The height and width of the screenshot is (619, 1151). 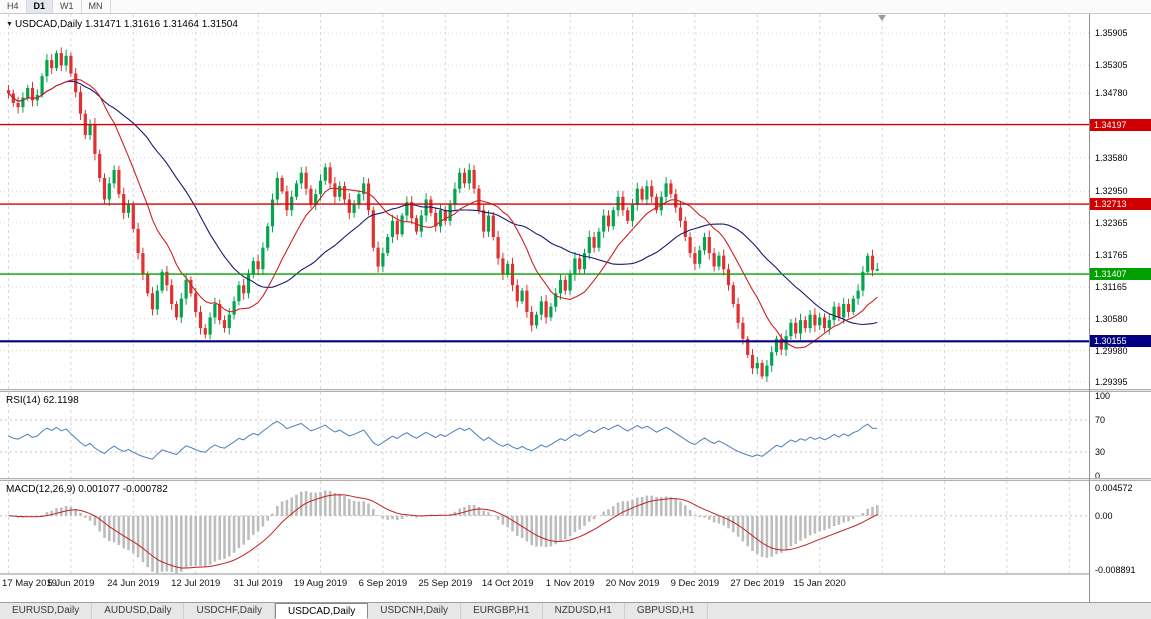 What do you see at coordinates (1103, 396) in the screenshot?
I see `rsi-tick: 100` at bounding box center [1103, 396].